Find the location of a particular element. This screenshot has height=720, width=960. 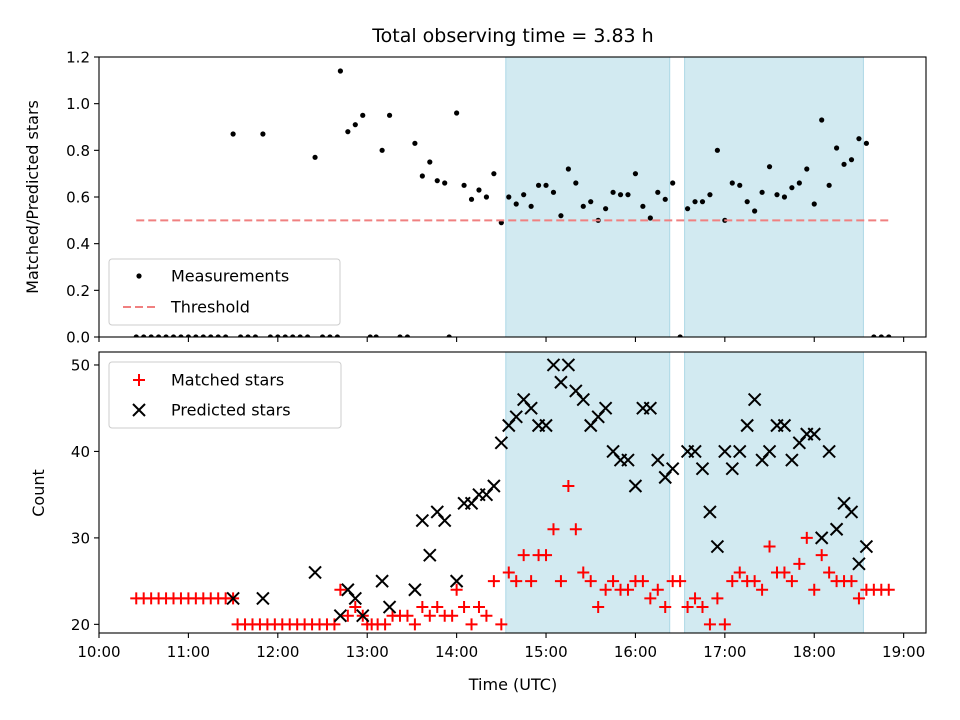

x-tick-label: 12:00 is located at coordinates (277, 652).